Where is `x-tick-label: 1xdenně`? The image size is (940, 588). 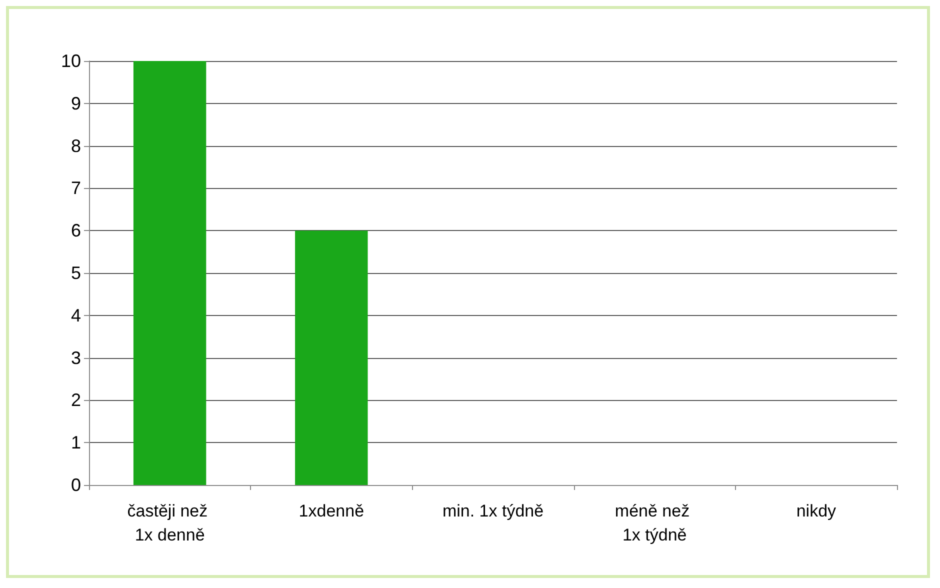
x-tick-label: 1xdenně is located at coordinates (331, 511).